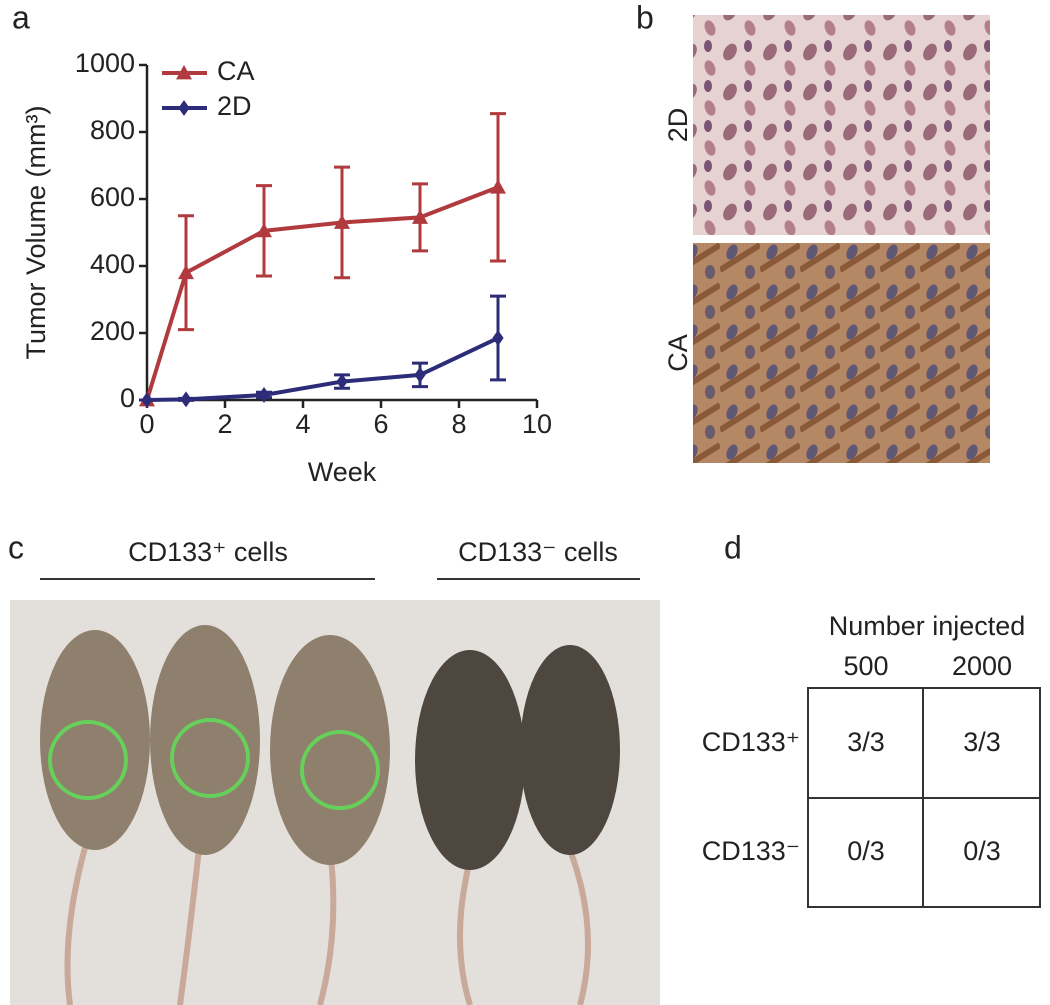  What do you see at coordinates (112, 331) in the screenshot?
I see `y-tick-label: 200` at bounding box center [112, 331].